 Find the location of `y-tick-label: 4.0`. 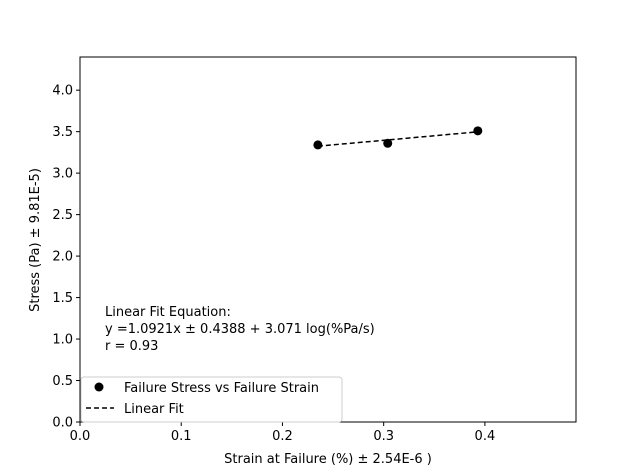

y-tick-label: 4.0 is located at coordinates (62, 91).